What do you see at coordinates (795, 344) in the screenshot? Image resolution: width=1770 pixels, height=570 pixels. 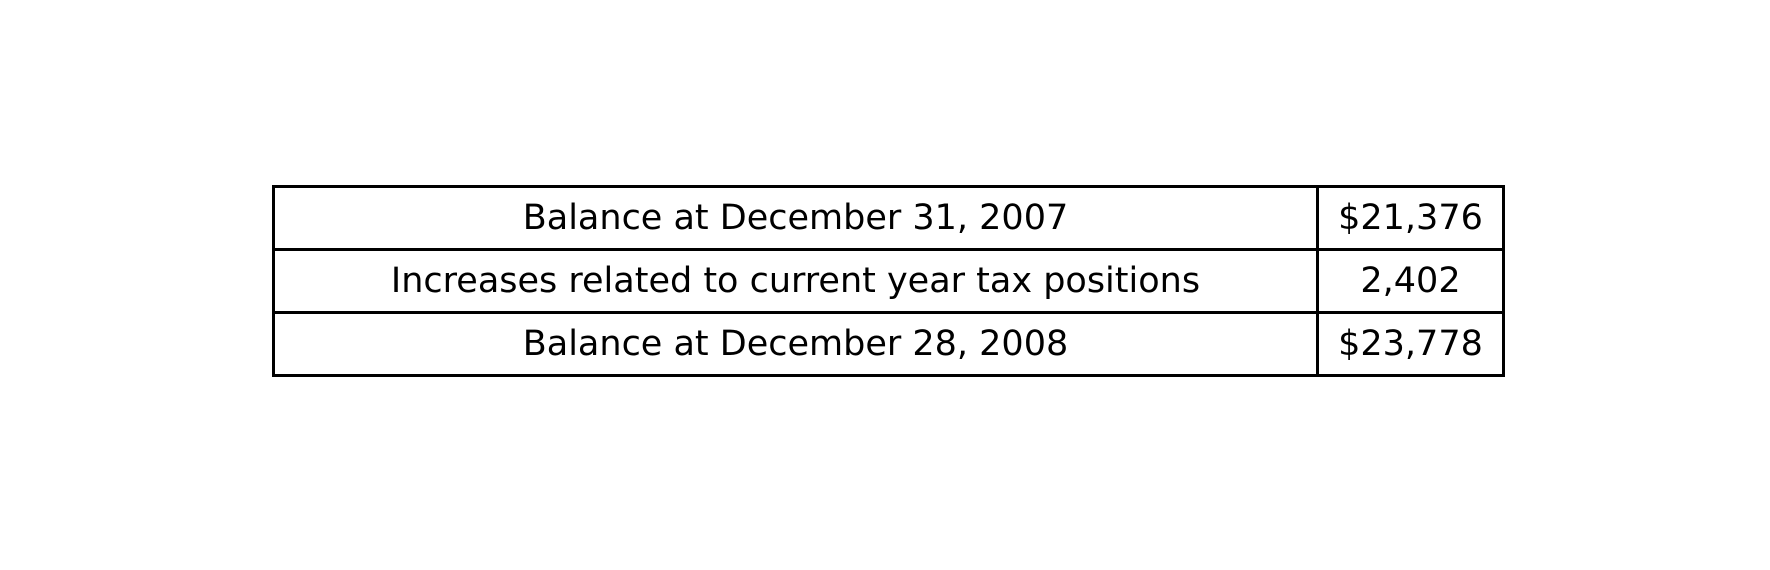 I see `row-label: Balance at December 28, 2008` at bounding box center [795, 344].